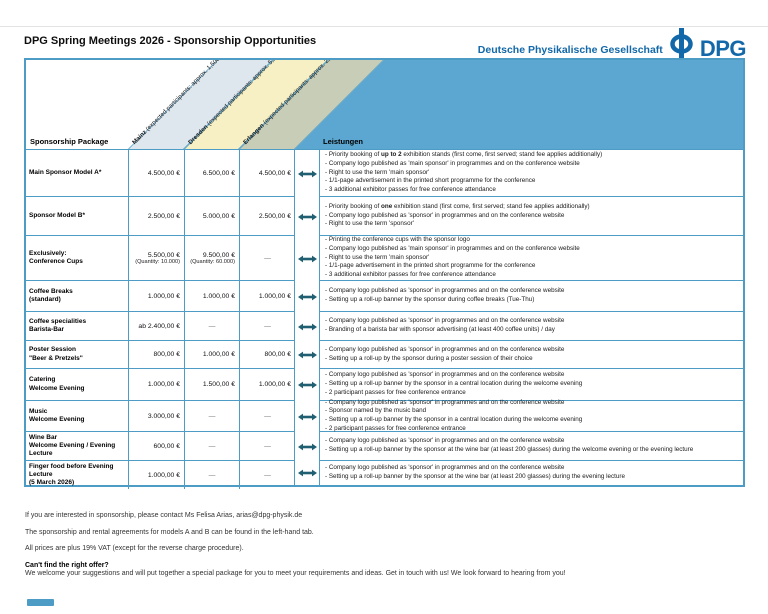  I want to click on price-cell-dresden: 1.500,00 €, so click(211, 384).